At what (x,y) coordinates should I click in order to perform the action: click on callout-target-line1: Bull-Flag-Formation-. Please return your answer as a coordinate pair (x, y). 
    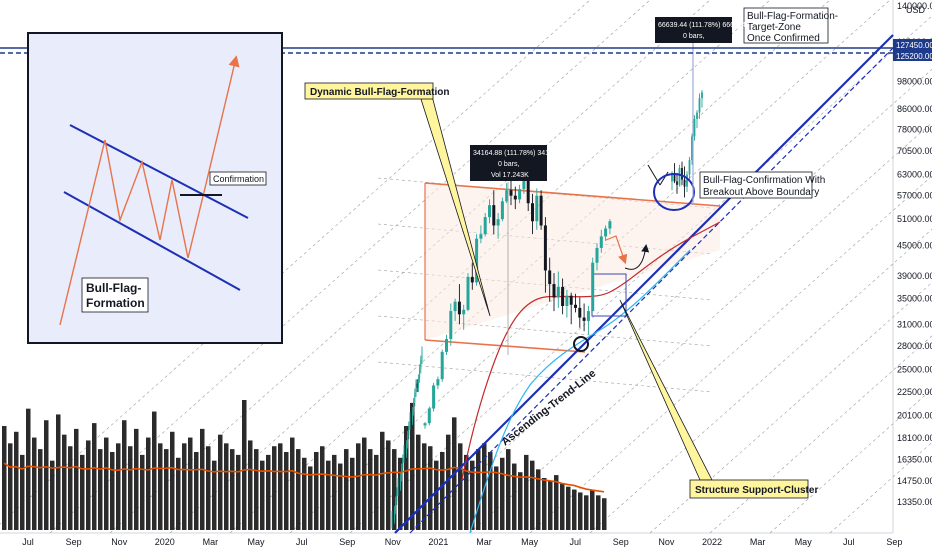
    Looking at the image, I should click on (792, 16).